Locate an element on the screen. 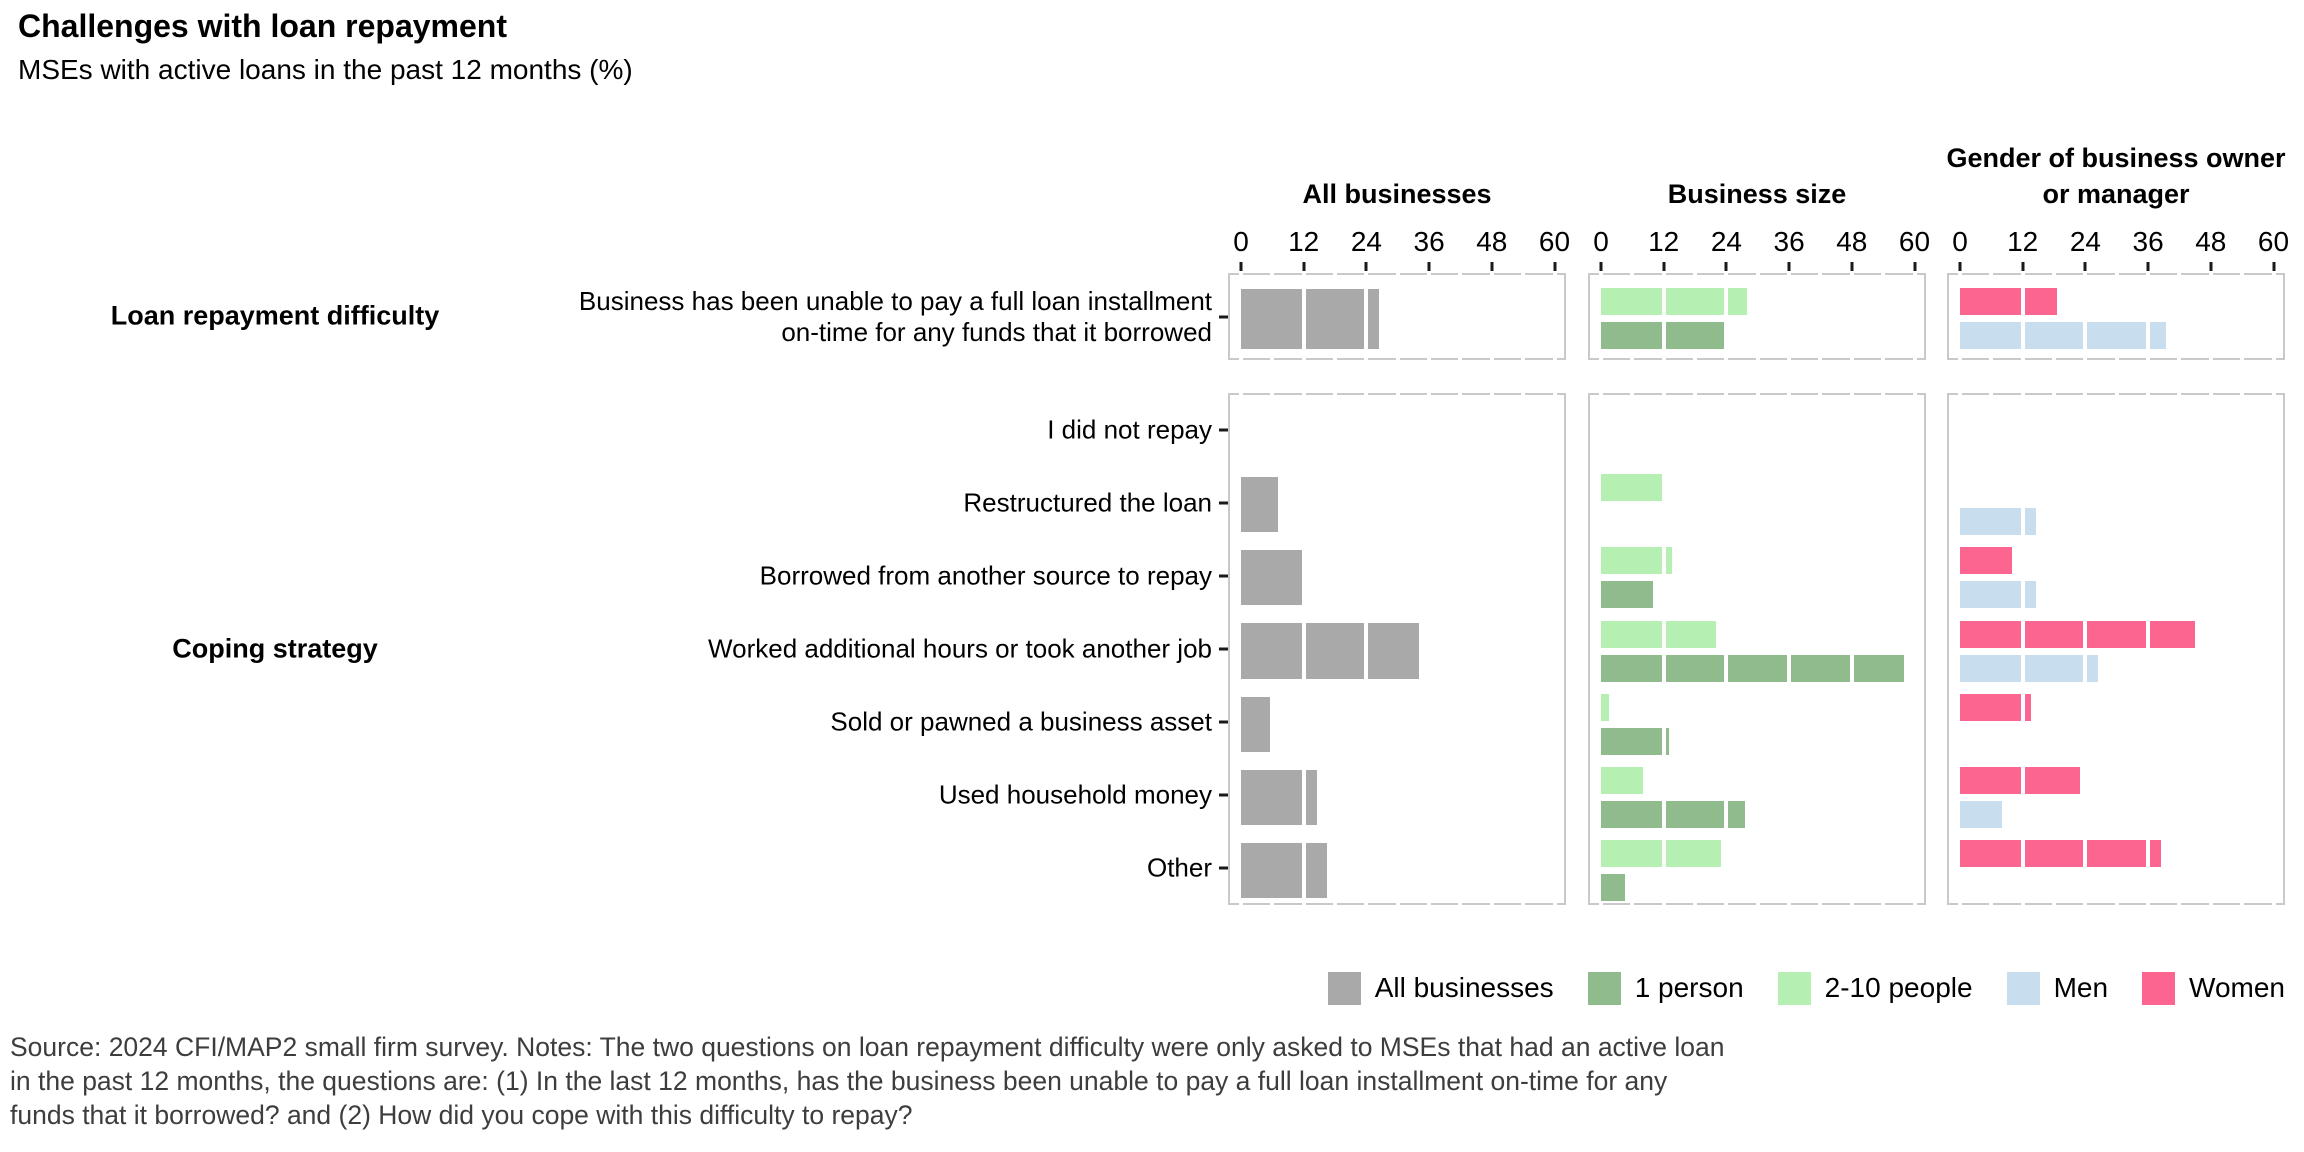  legend-item-all-businesses: All businesses is located at coordinates (1440, 988).